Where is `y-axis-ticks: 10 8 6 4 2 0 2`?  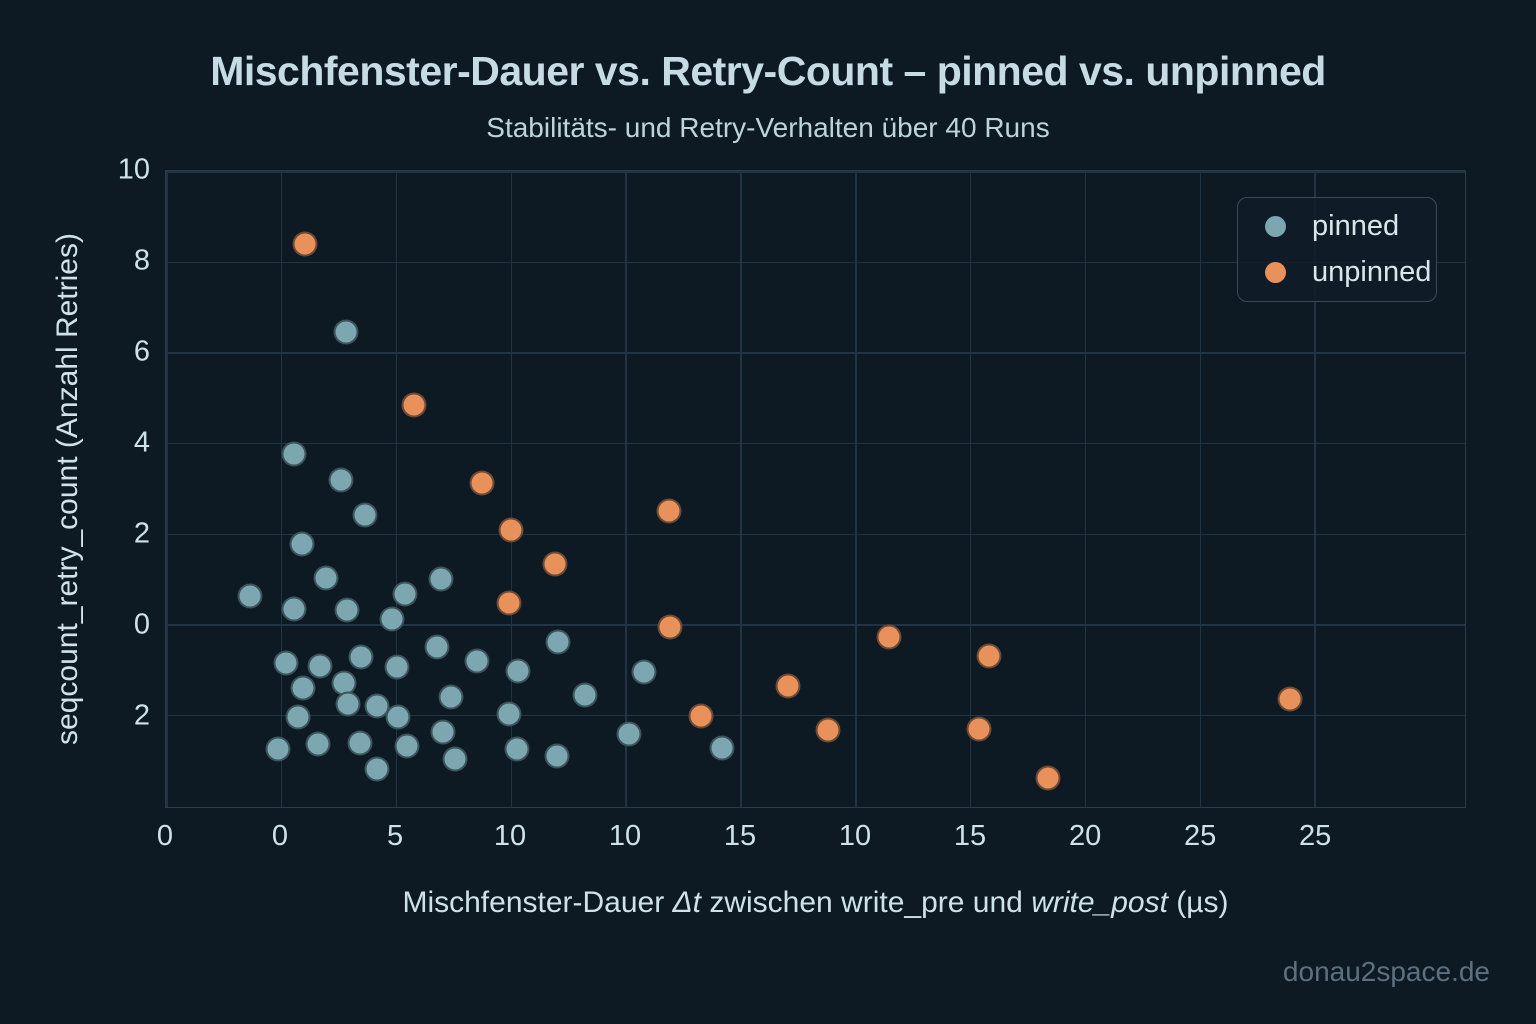
y-axis-ticks: 10 8 6 4 2 0 2 is located at coordinates (75, 481).